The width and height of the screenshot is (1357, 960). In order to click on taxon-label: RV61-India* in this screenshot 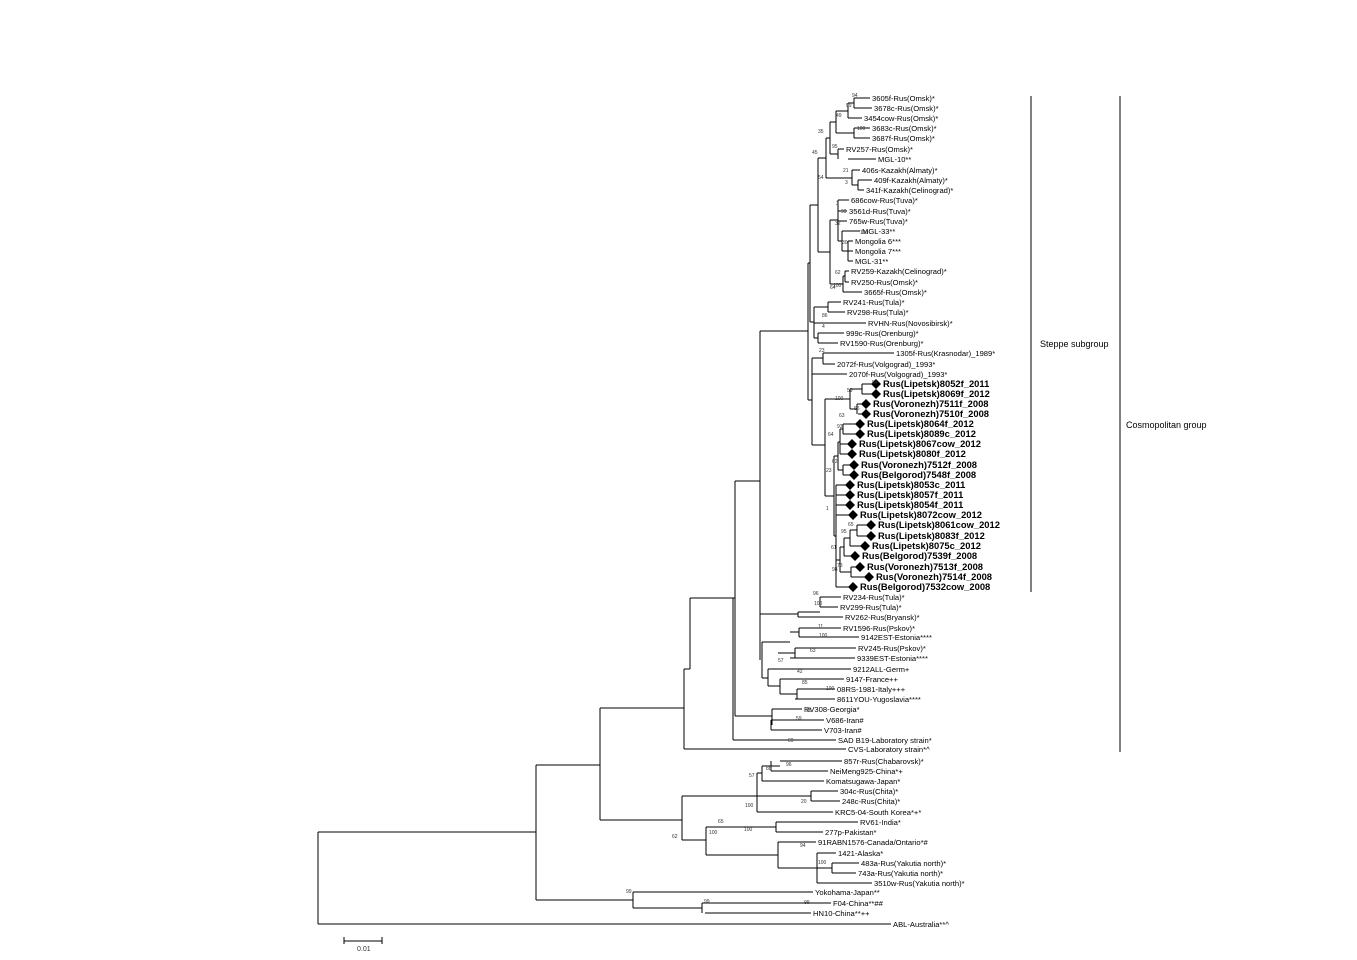, I will do `click(880, 822)`.